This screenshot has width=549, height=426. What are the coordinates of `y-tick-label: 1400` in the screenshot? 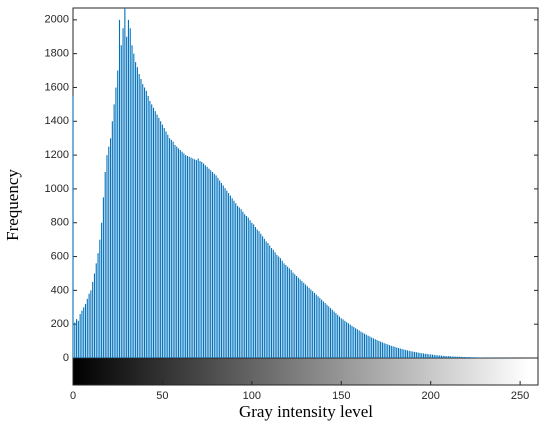 It's located at (57, 121).